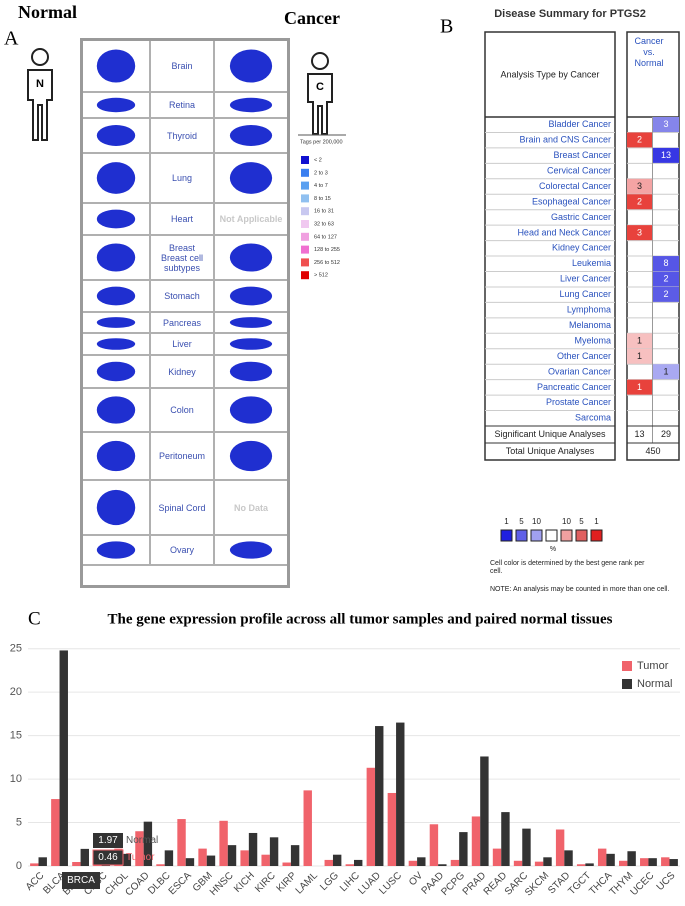  Describe the element at coordinates (566, 521) in the screenshot. I see `scale-label: 10` at that location.